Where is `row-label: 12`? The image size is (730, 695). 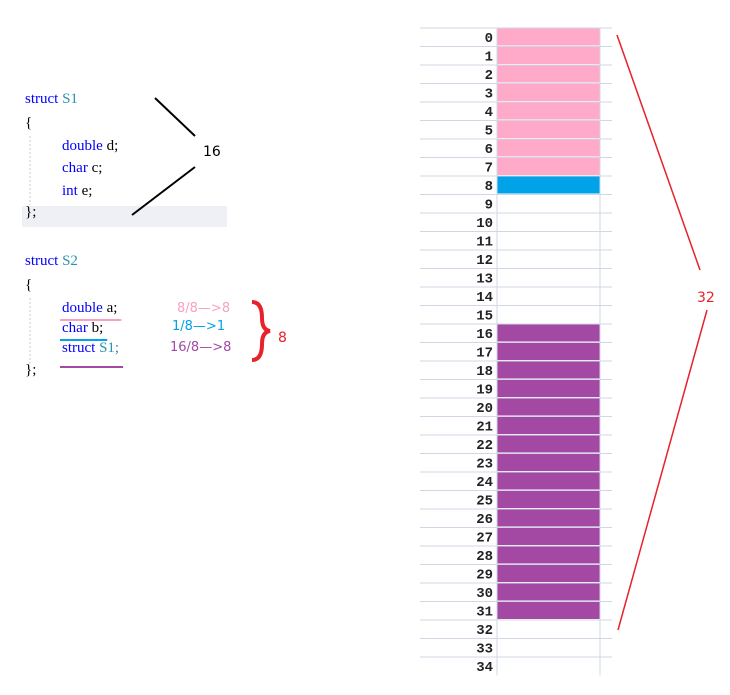 row-label: 12 is located at coordinates (484, 261).